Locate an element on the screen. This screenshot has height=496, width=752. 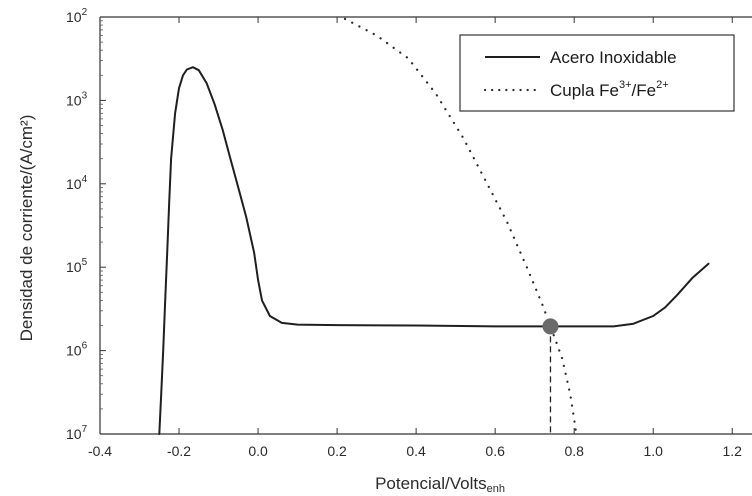
y-tick-label: 10⁵ is located at coordinates (77, 266).